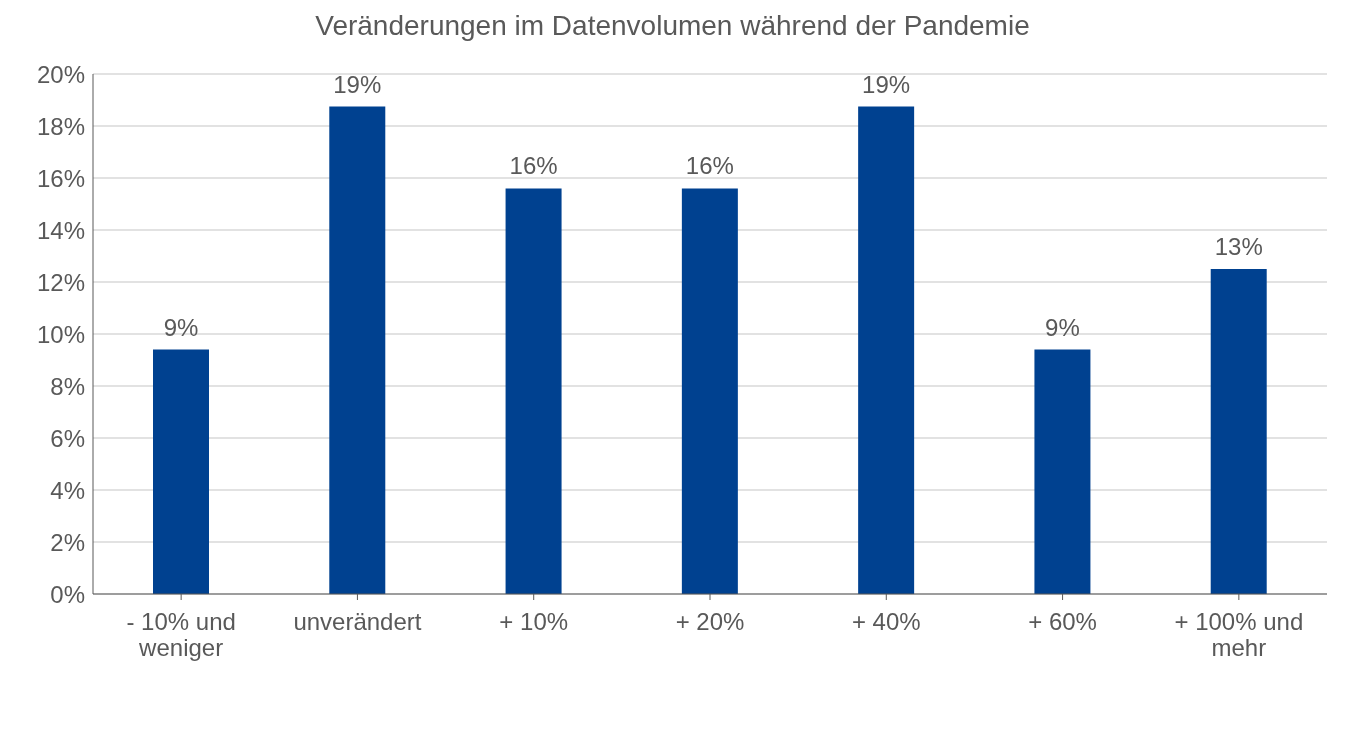 This screenshot has height=736, width=1345. What do you see at coordinates (672, 26) in the screenshot?
I see `chart-title: Veränderungen im Datenvolumen während der Pandemie` at bounding box center [672, 26].